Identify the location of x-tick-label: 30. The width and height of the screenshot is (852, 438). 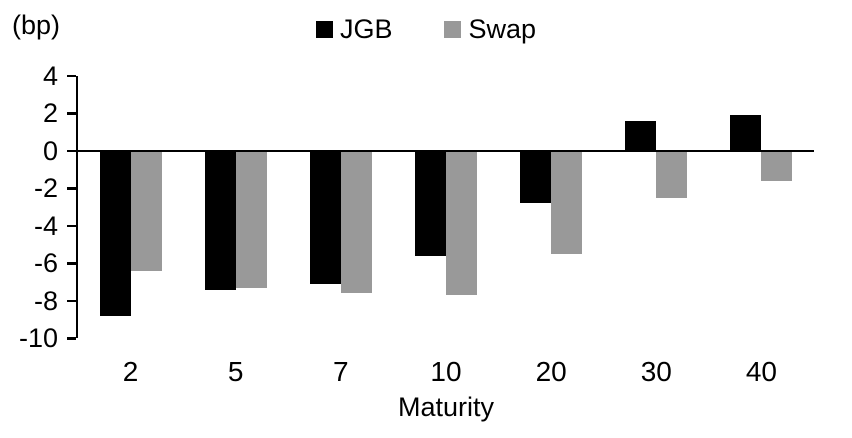
(656, 371).